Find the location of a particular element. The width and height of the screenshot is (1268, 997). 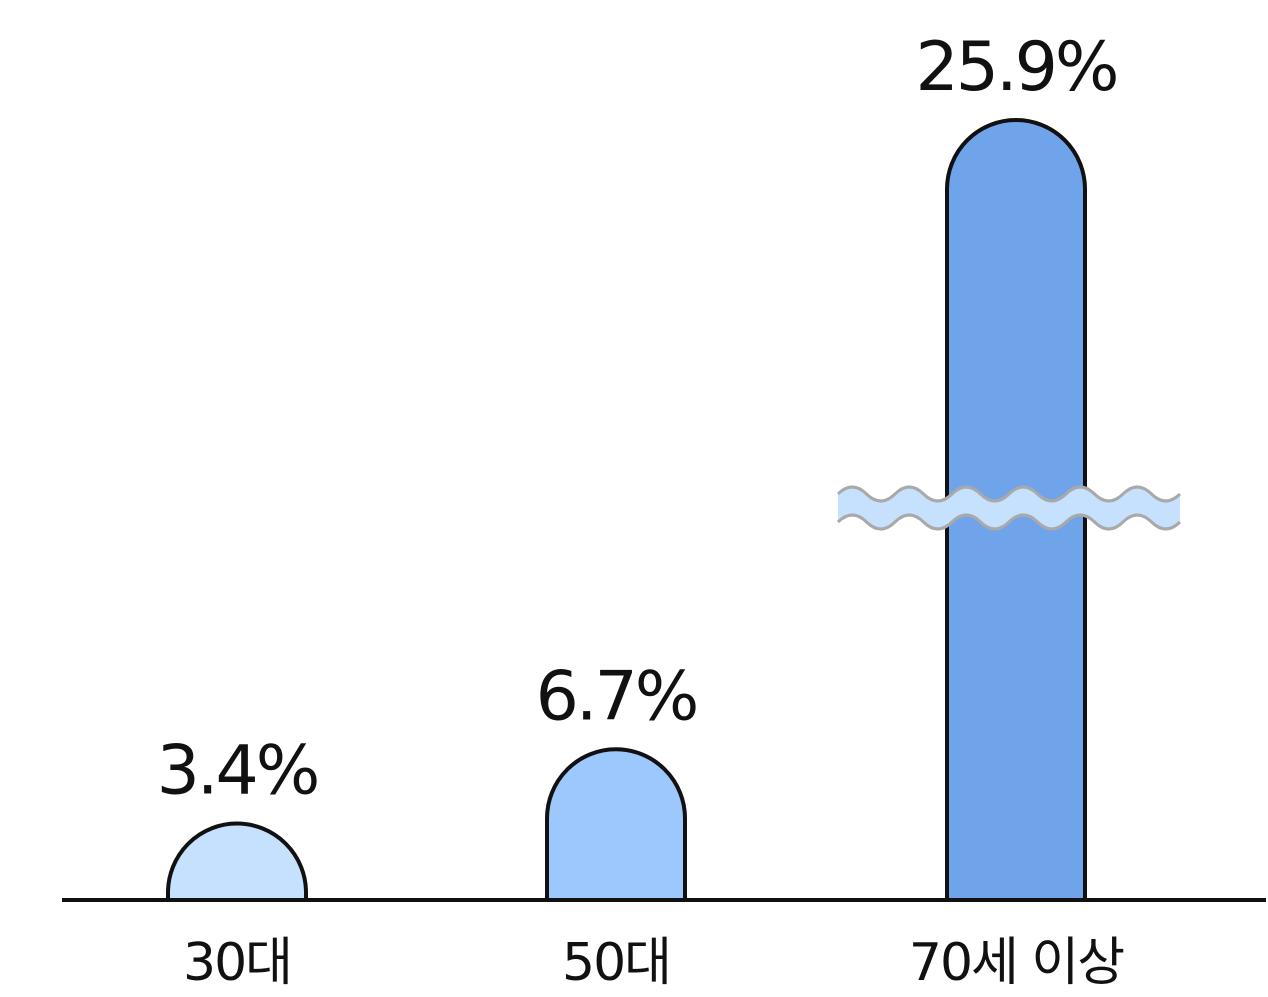

value-label-2: 6.7% is located at coordinates (616, 696).